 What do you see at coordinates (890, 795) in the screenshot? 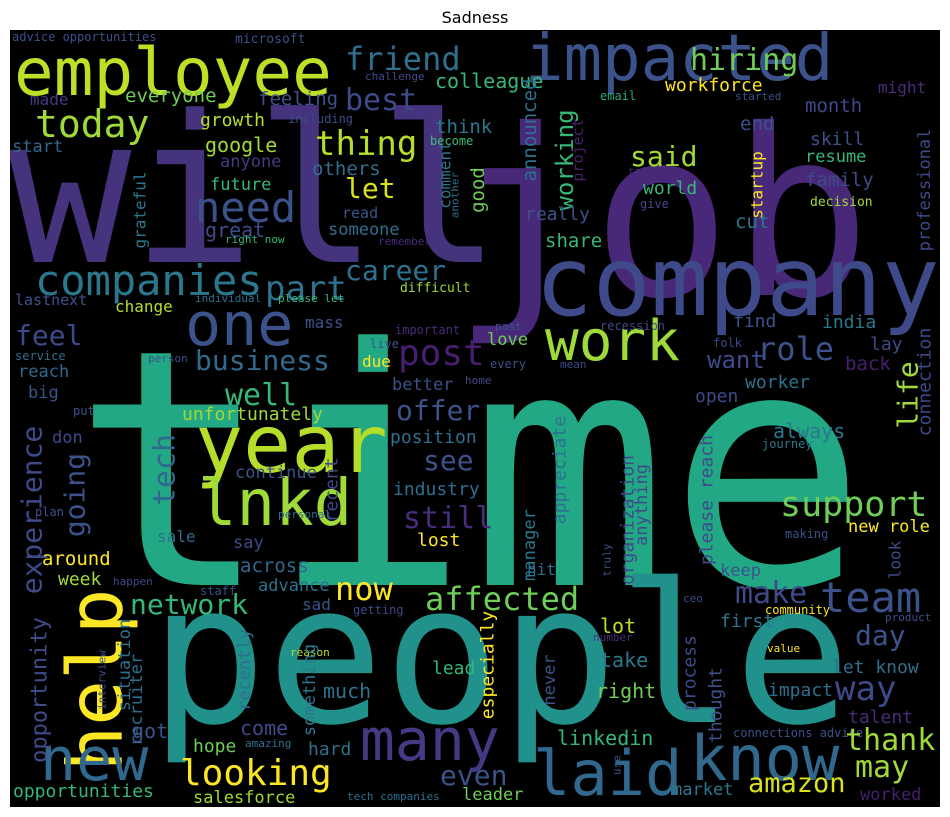
I see `word: worked` at bounding box center [890, 795].